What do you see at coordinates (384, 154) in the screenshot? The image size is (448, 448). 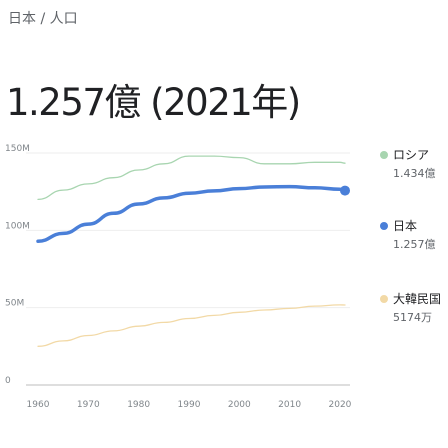 I see `legend-dot-russia` at bounding box center [384, 154].